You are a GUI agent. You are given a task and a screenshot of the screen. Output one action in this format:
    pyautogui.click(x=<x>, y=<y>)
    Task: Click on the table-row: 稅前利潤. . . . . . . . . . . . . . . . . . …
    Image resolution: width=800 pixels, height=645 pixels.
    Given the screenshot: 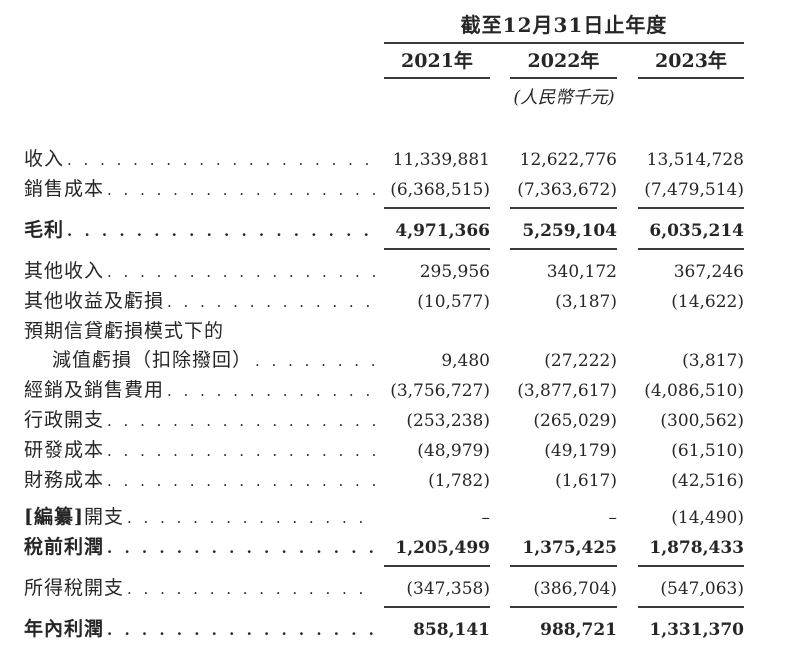 What is the action you would take?
    pyautogui.click(x=412, y=550)
    